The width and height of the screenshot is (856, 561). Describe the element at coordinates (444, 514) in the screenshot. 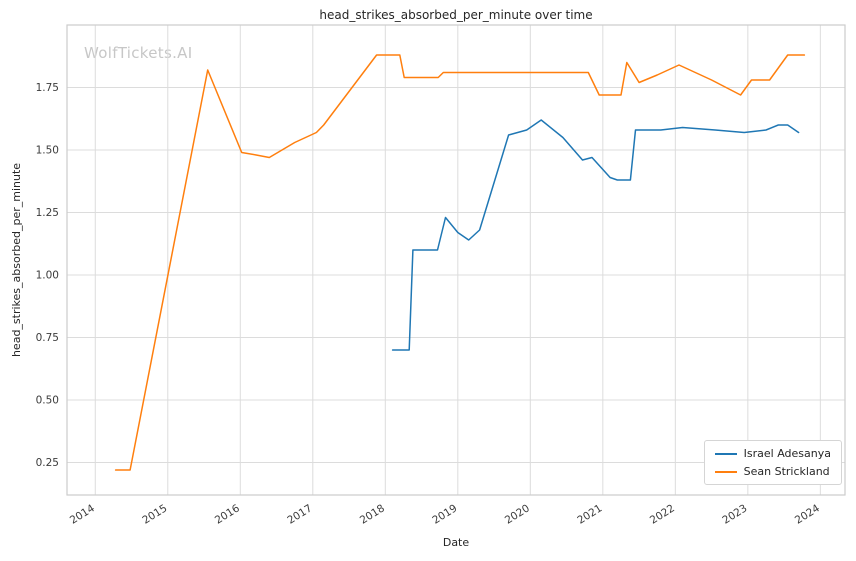

I see `x-tick-label: 2019` at that location.